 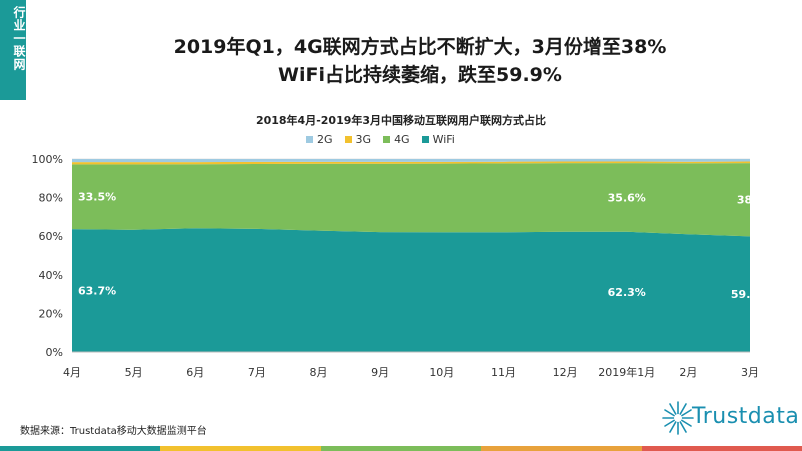 I want to click on legend-label-3g: 3G, so click(x=363, y=139).